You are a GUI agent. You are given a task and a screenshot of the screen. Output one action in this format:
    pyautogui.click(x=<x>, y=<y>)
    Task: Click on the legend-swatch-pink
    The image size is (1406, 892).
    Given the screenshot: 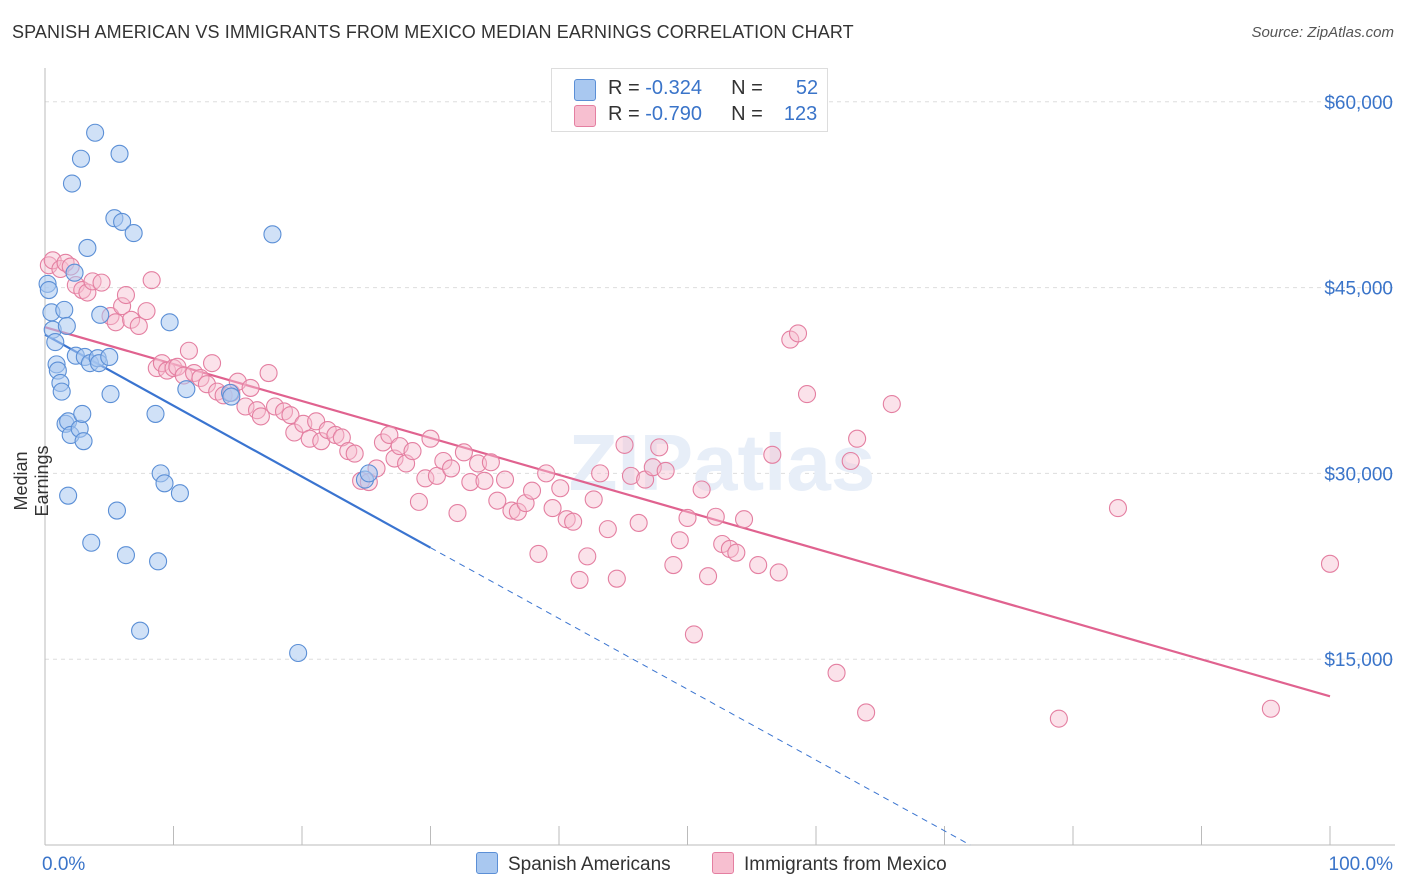 What is the action you would take?
    pyautogui.click(x=585, y=116)
    